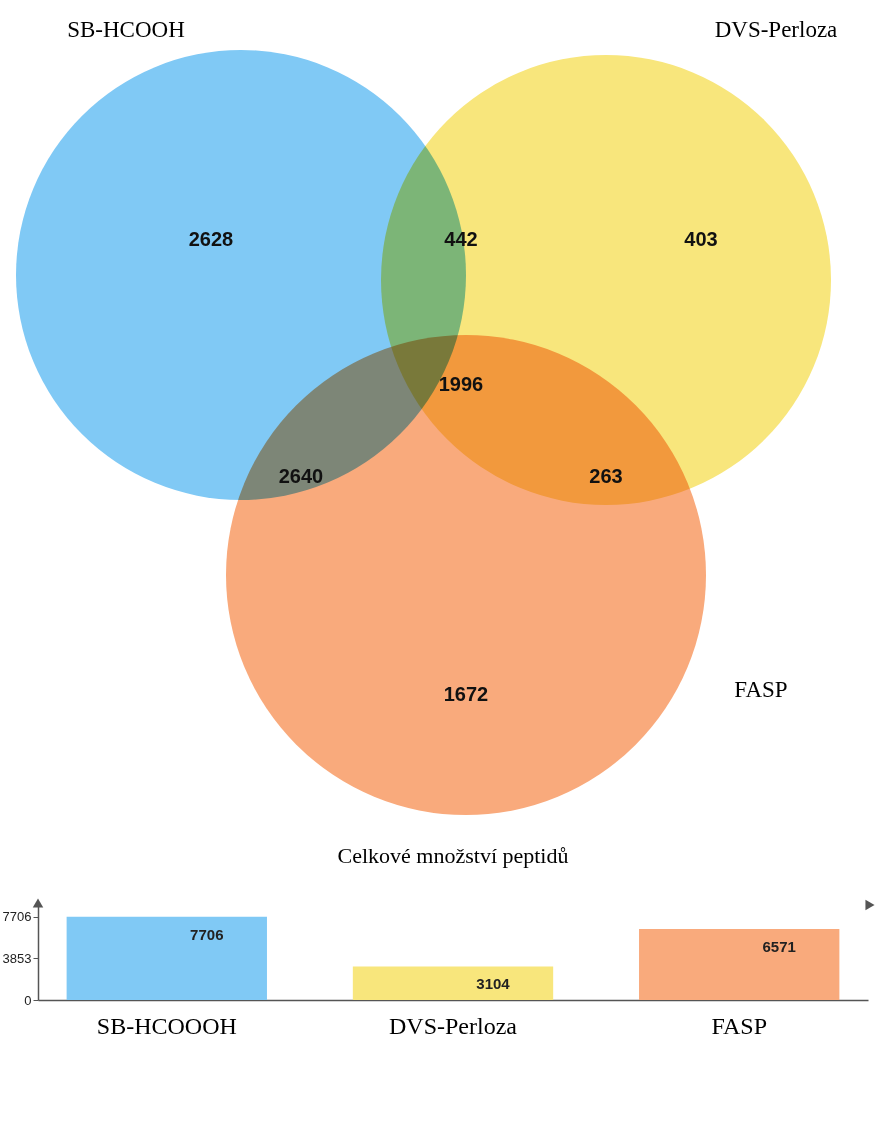 Image resolution: width=886 pixels, height=1146 pixels. What do you see at coordinates (606, 476) in the screenshot?
I see `text: 263` at bounding box center [606, 476].